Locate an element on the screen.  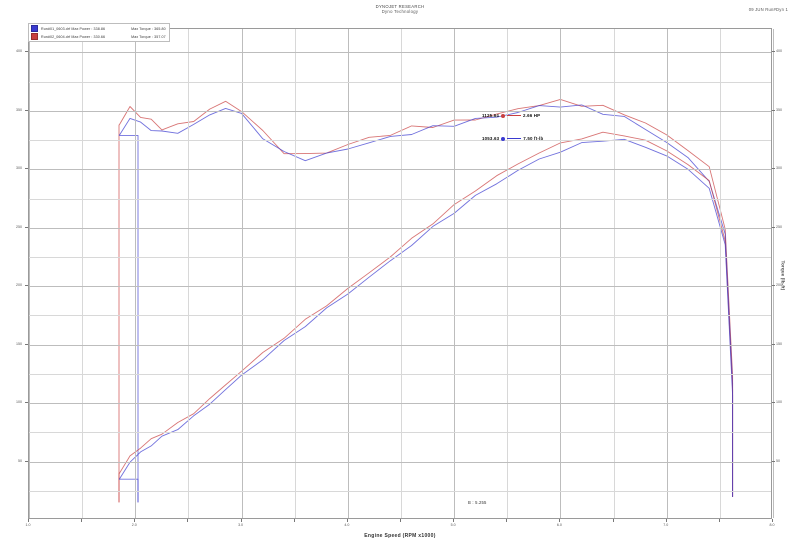
legend-torque-red: Max Torque : 357.07 is located at coordinates (148, 36).